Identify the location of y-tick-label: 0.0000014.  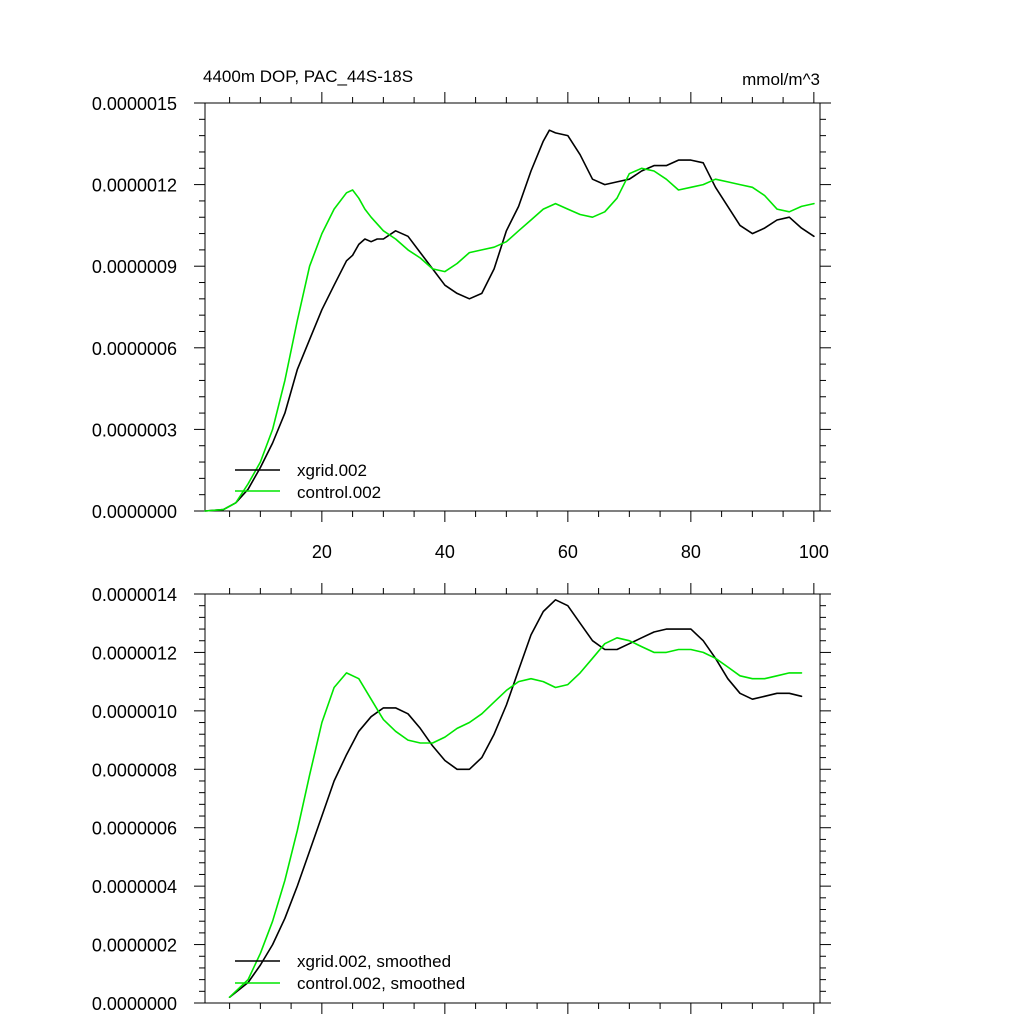
(134, 595).